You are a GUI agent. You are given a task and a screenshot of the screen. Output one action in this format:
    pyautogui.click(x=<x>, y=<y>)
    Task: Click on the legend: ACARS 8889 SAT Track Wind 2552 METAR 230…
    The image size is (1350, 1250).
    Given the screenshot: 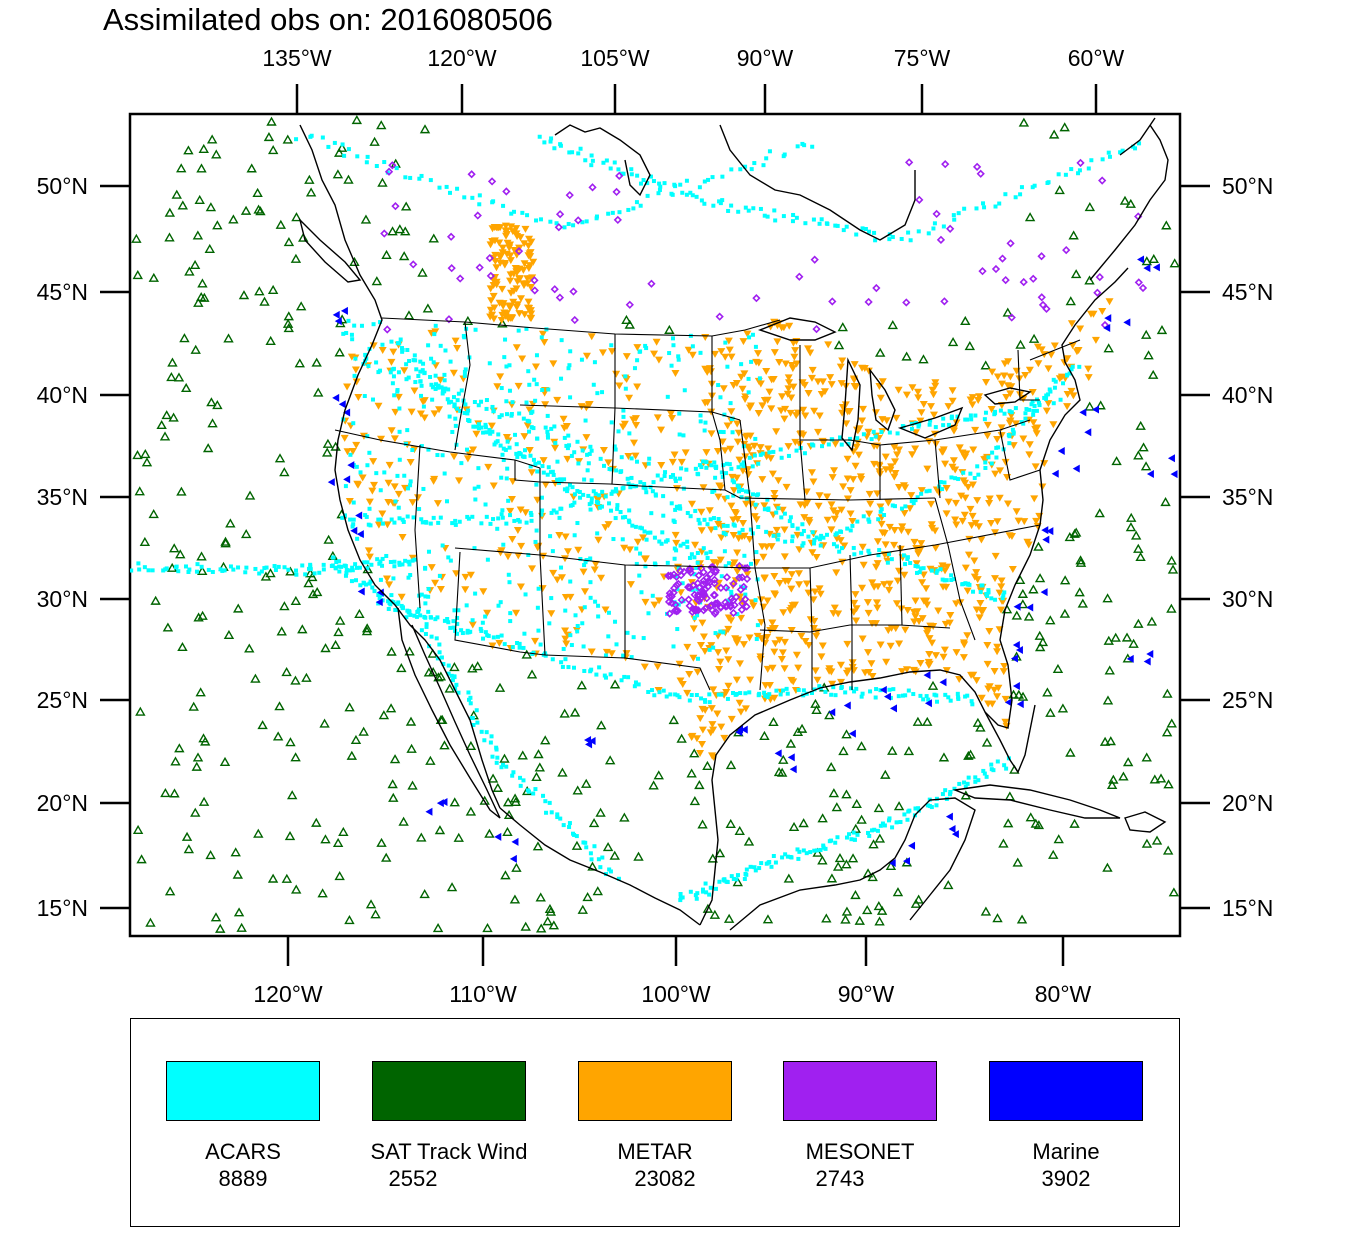 What is the action you would take?
    pyautogui.click(x=655, y=1122)
    